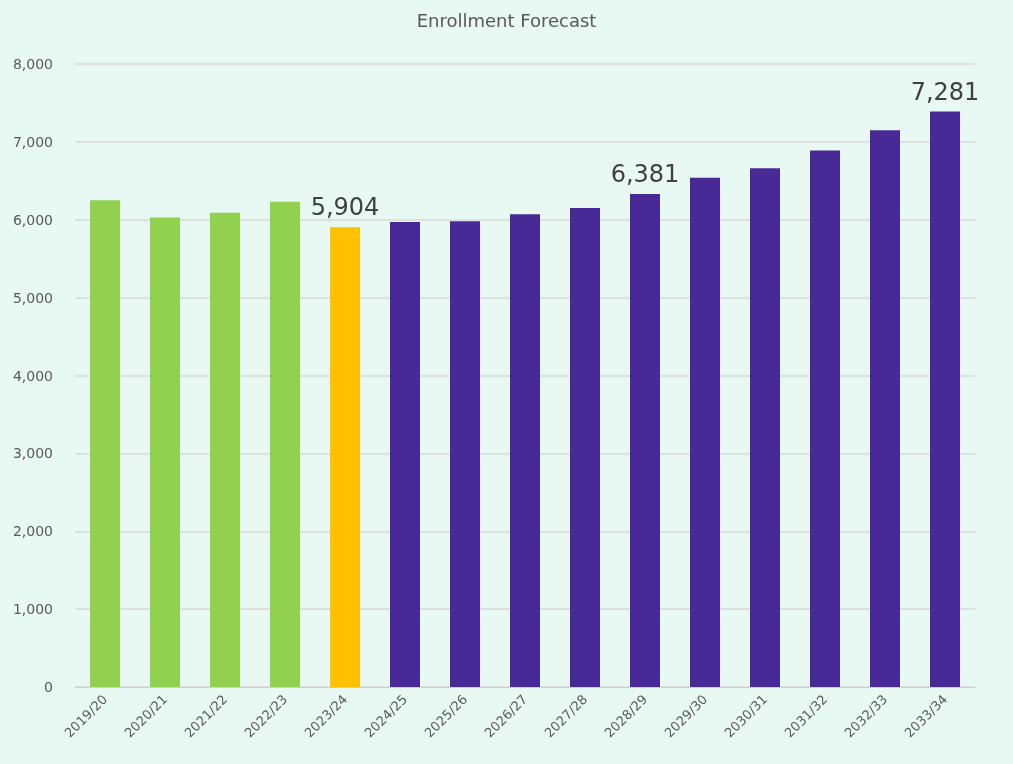 The width and height of the screenshot is (1013, 764). I want to click on y-tick-label: 8,000, so click(32, 64).